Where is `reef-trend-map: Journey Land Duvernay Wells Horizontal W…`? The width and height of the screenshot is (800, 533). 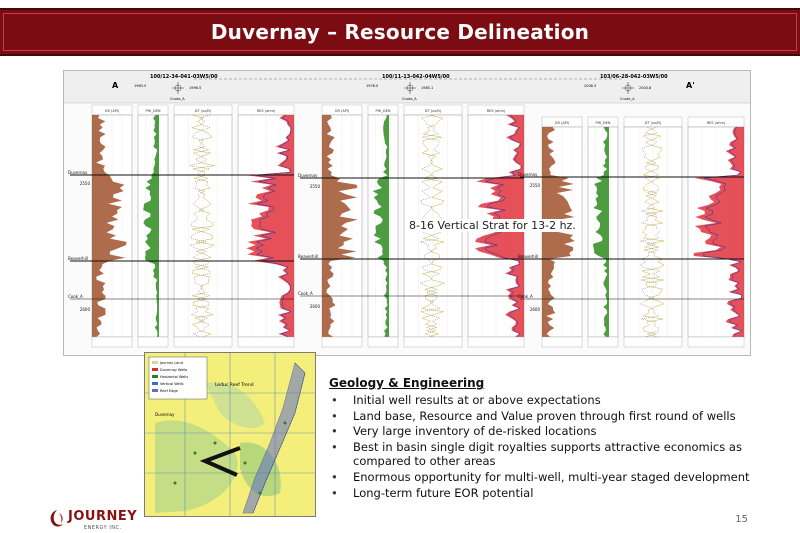
reef-trend-map: Journey Land Duvernay Wells Horizontal W… is located at coordinates (230, 434).